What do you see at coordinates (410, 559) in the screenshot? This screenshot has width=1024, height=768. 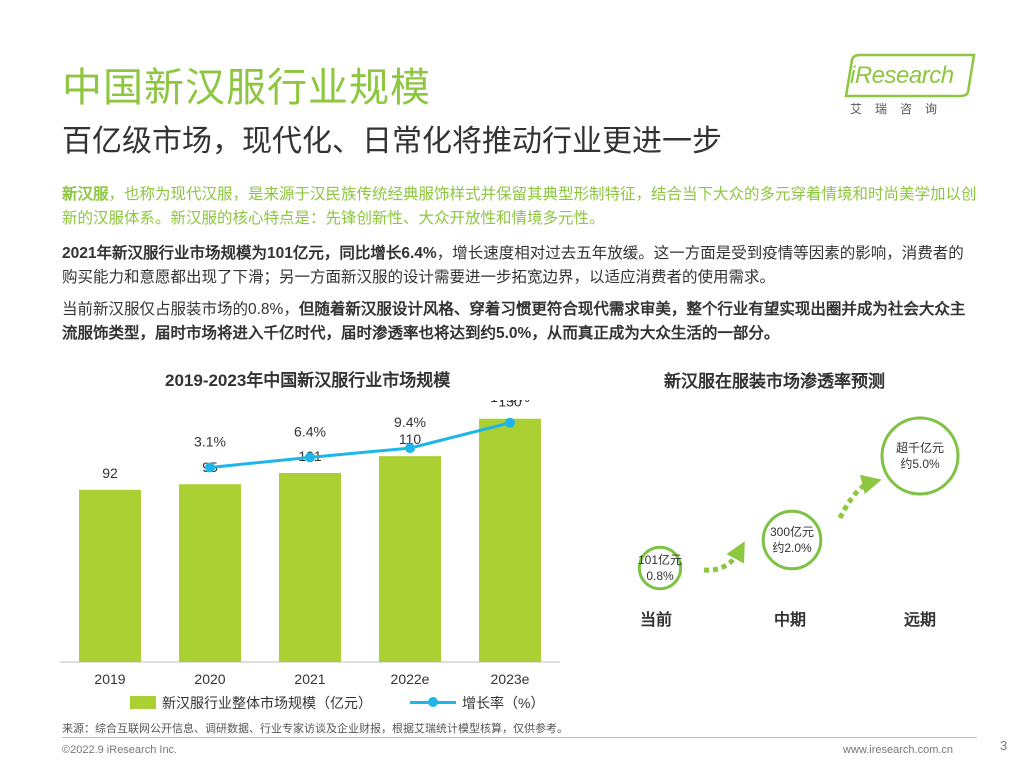 I see `bar-2022e` at bounding box center [410, 559].